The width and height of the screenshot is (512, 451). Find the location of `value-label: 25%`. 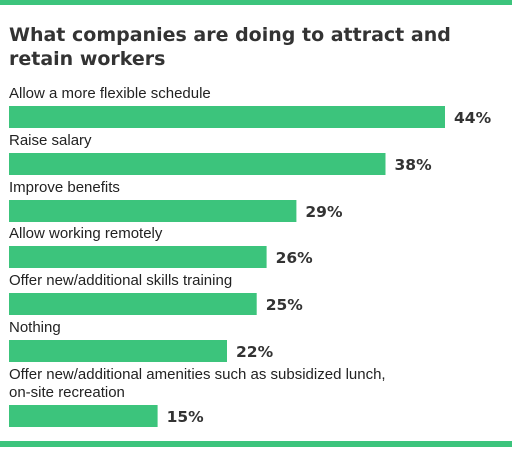

value-label: 25% is located at coordinates (285, 305).